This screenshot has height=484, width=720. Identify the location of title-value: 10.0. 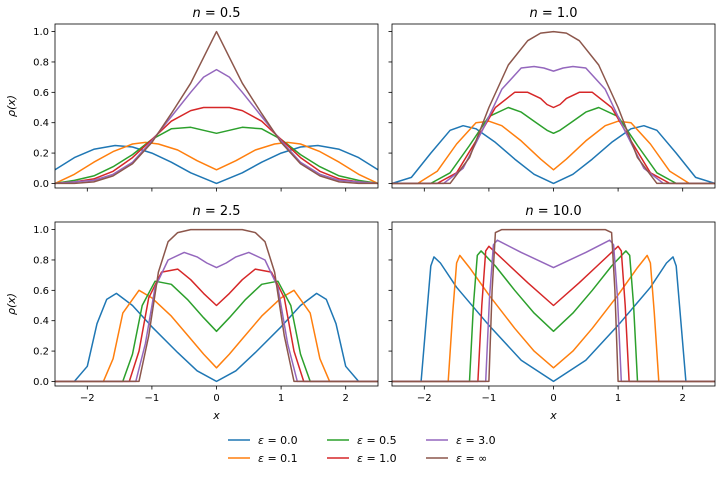
(567, 211).